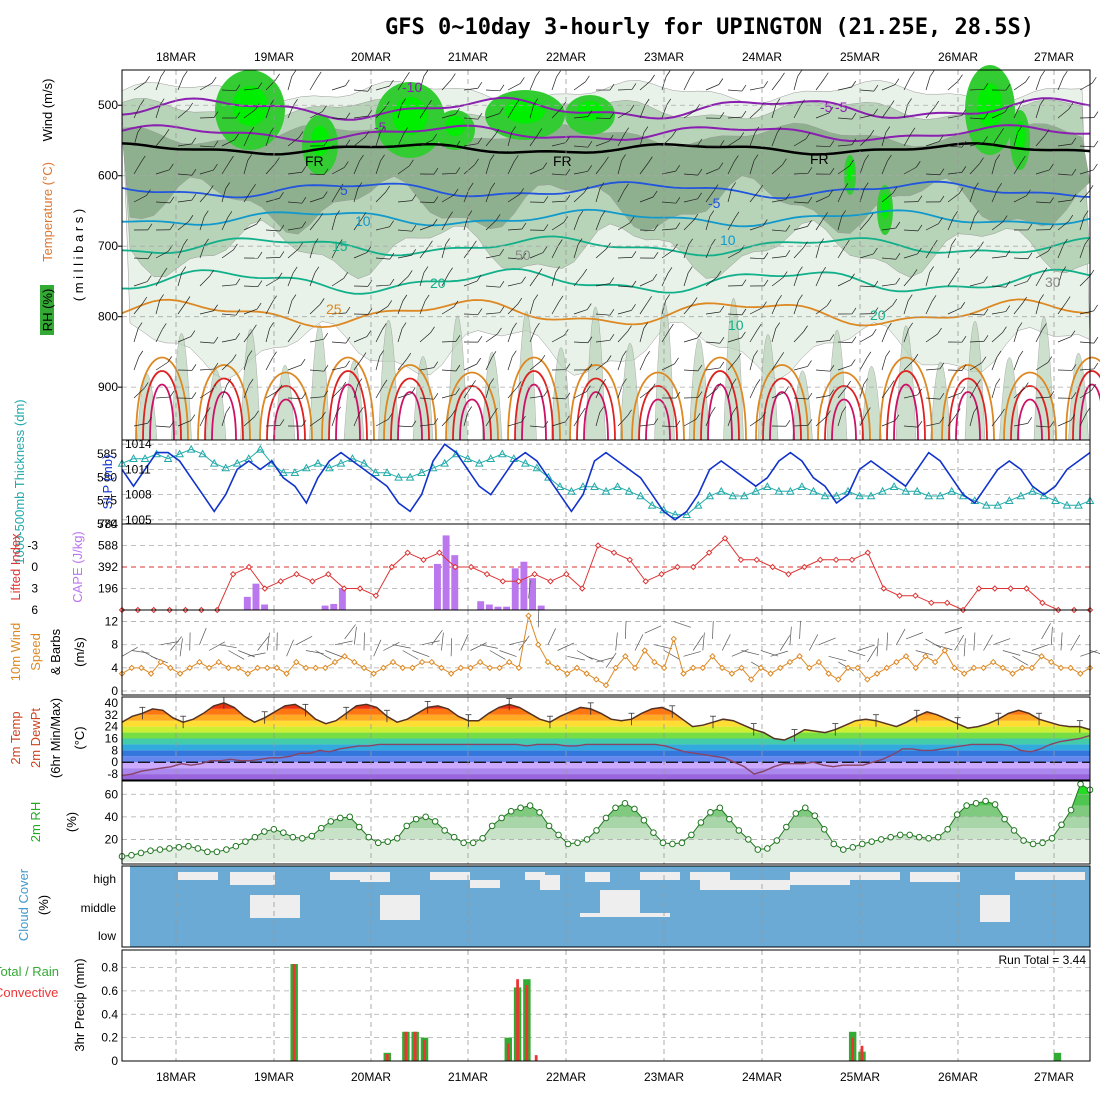 Image resolution: width=1100 pixels, height=1100 pixels. I want to click on temp-band, so click(606, 771).